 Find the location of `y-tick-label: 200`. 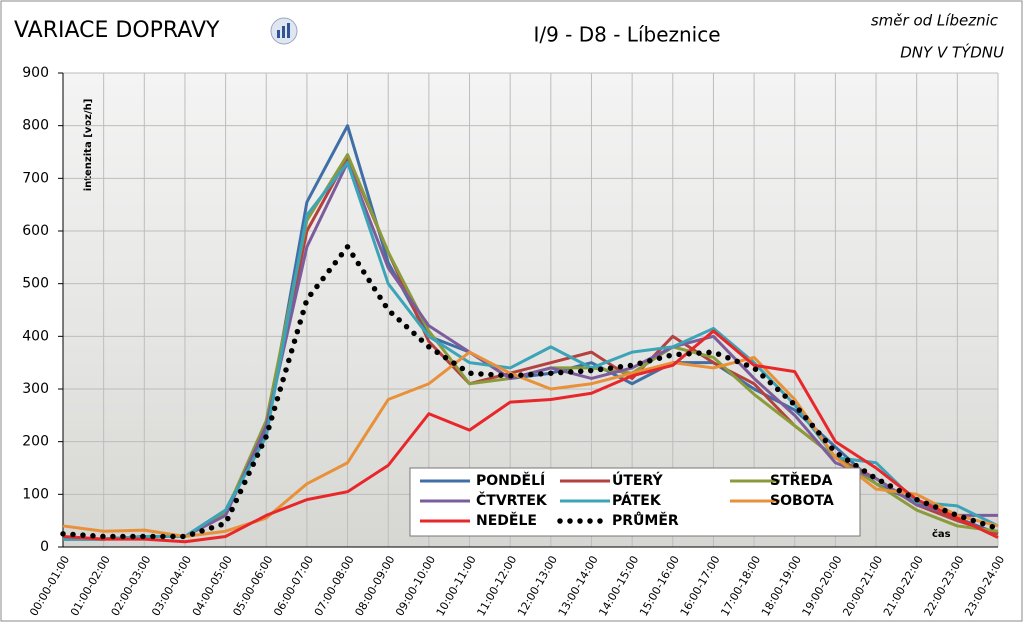

y-tick-label: 200 is located at coordinates (35, 442).